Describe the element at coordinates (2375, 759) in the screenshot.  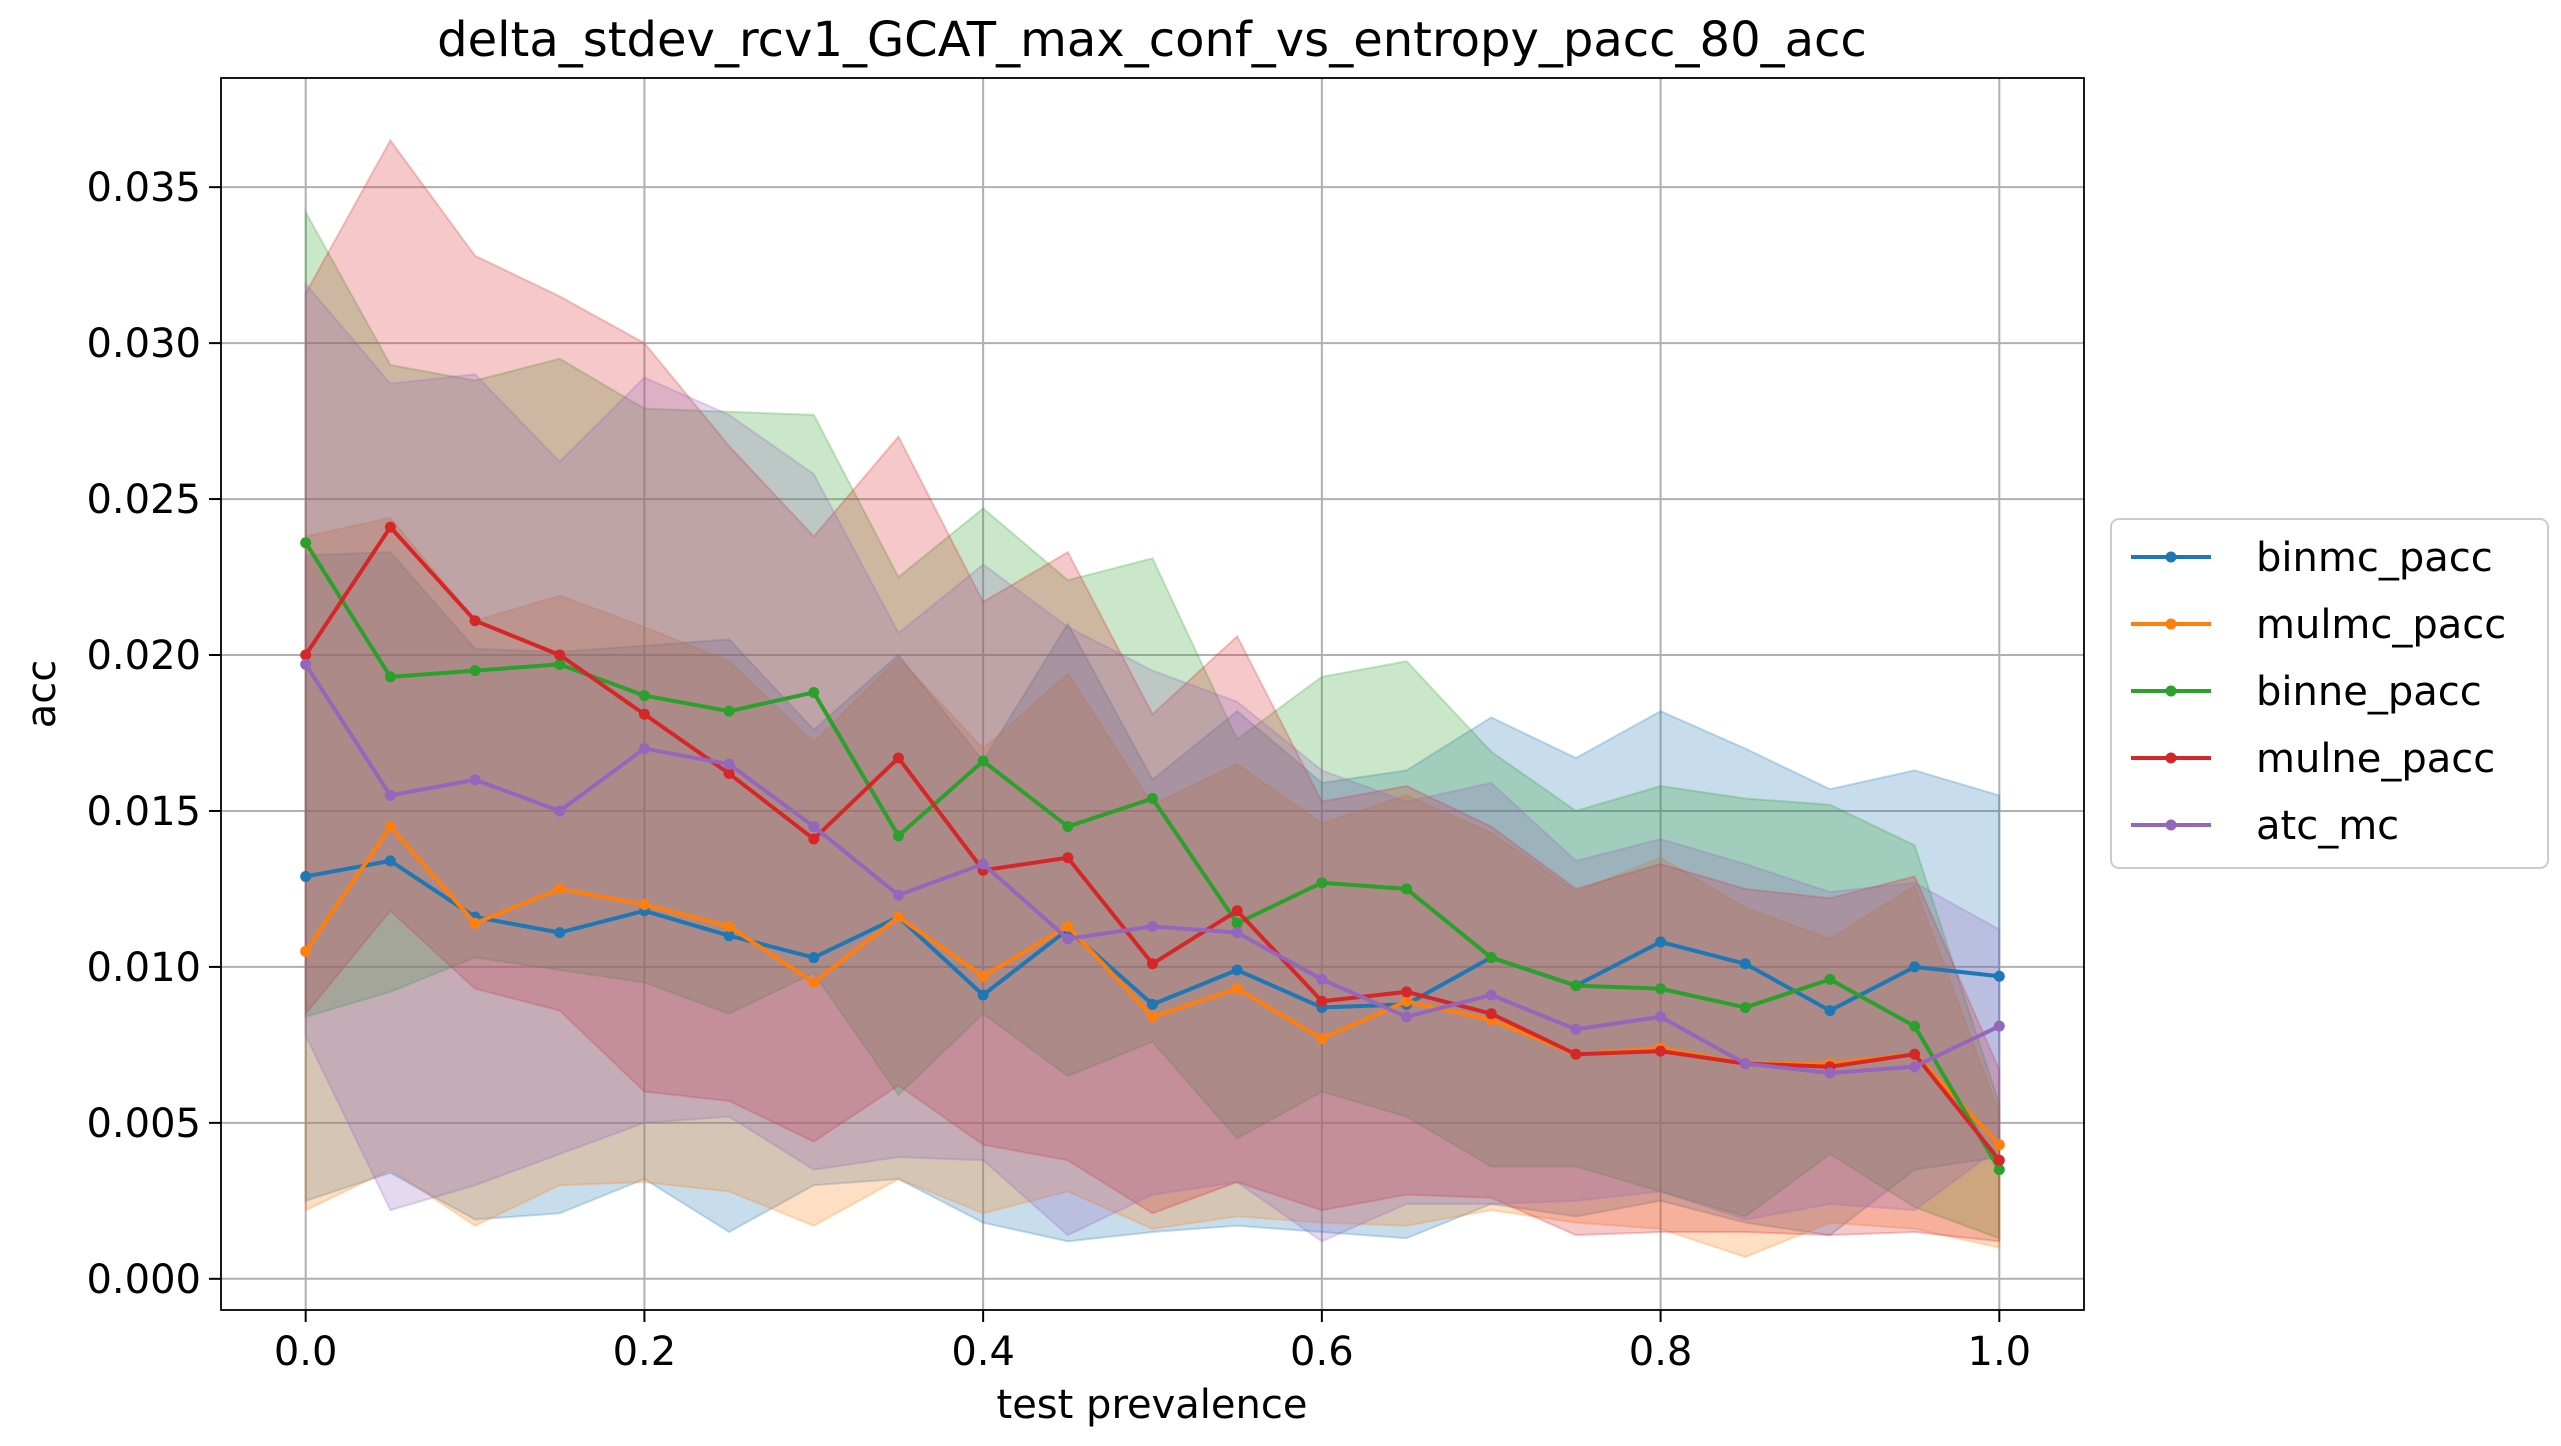
I see `legend-label: mulne_pacc` at that location.